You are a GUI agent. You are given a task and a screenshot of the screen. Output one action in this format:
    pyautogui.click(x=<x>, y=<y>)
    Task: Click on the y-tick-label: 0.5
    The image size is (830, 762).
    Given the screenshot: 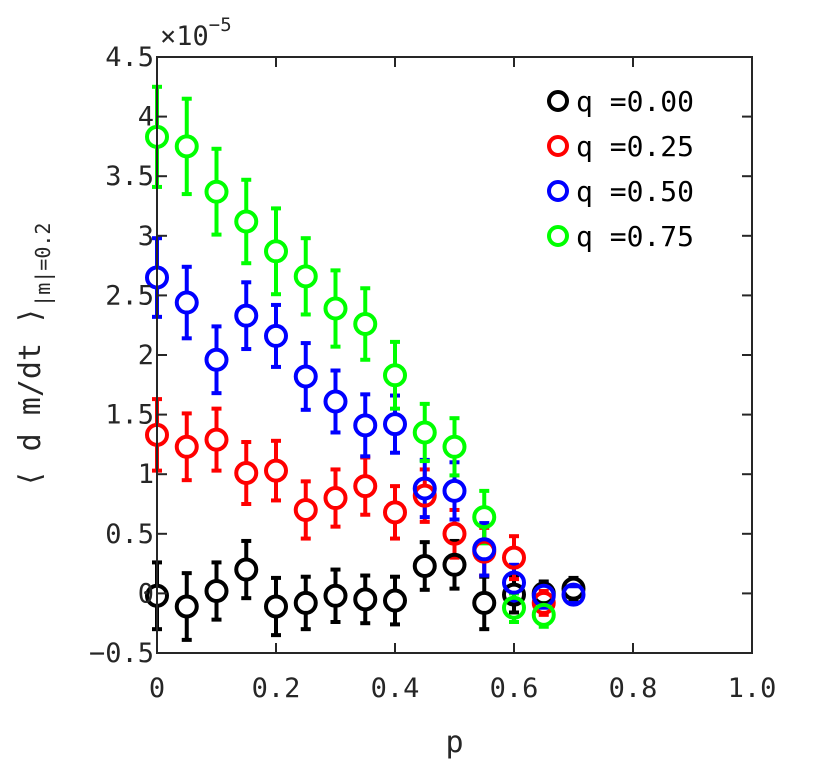 What is the action you would take?
    pyautogui.click(x=129, y=534)
    